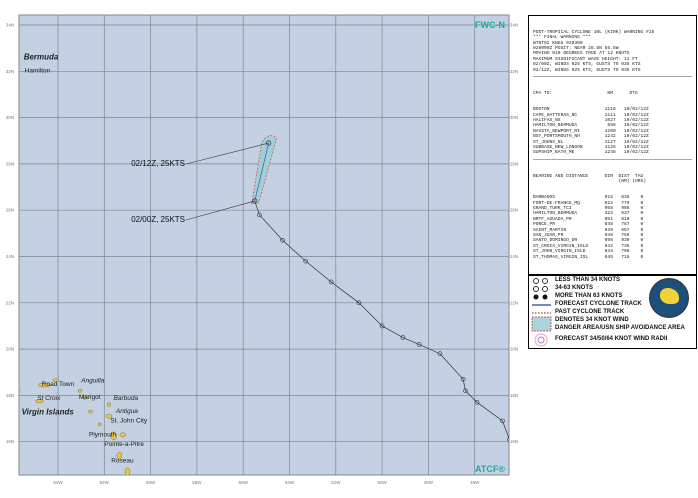 The height and width of the screenshot is (498, 698). Describe the element at coordinates (475, 482) in the screenshot. I see `lon-label: 46W` at that location.